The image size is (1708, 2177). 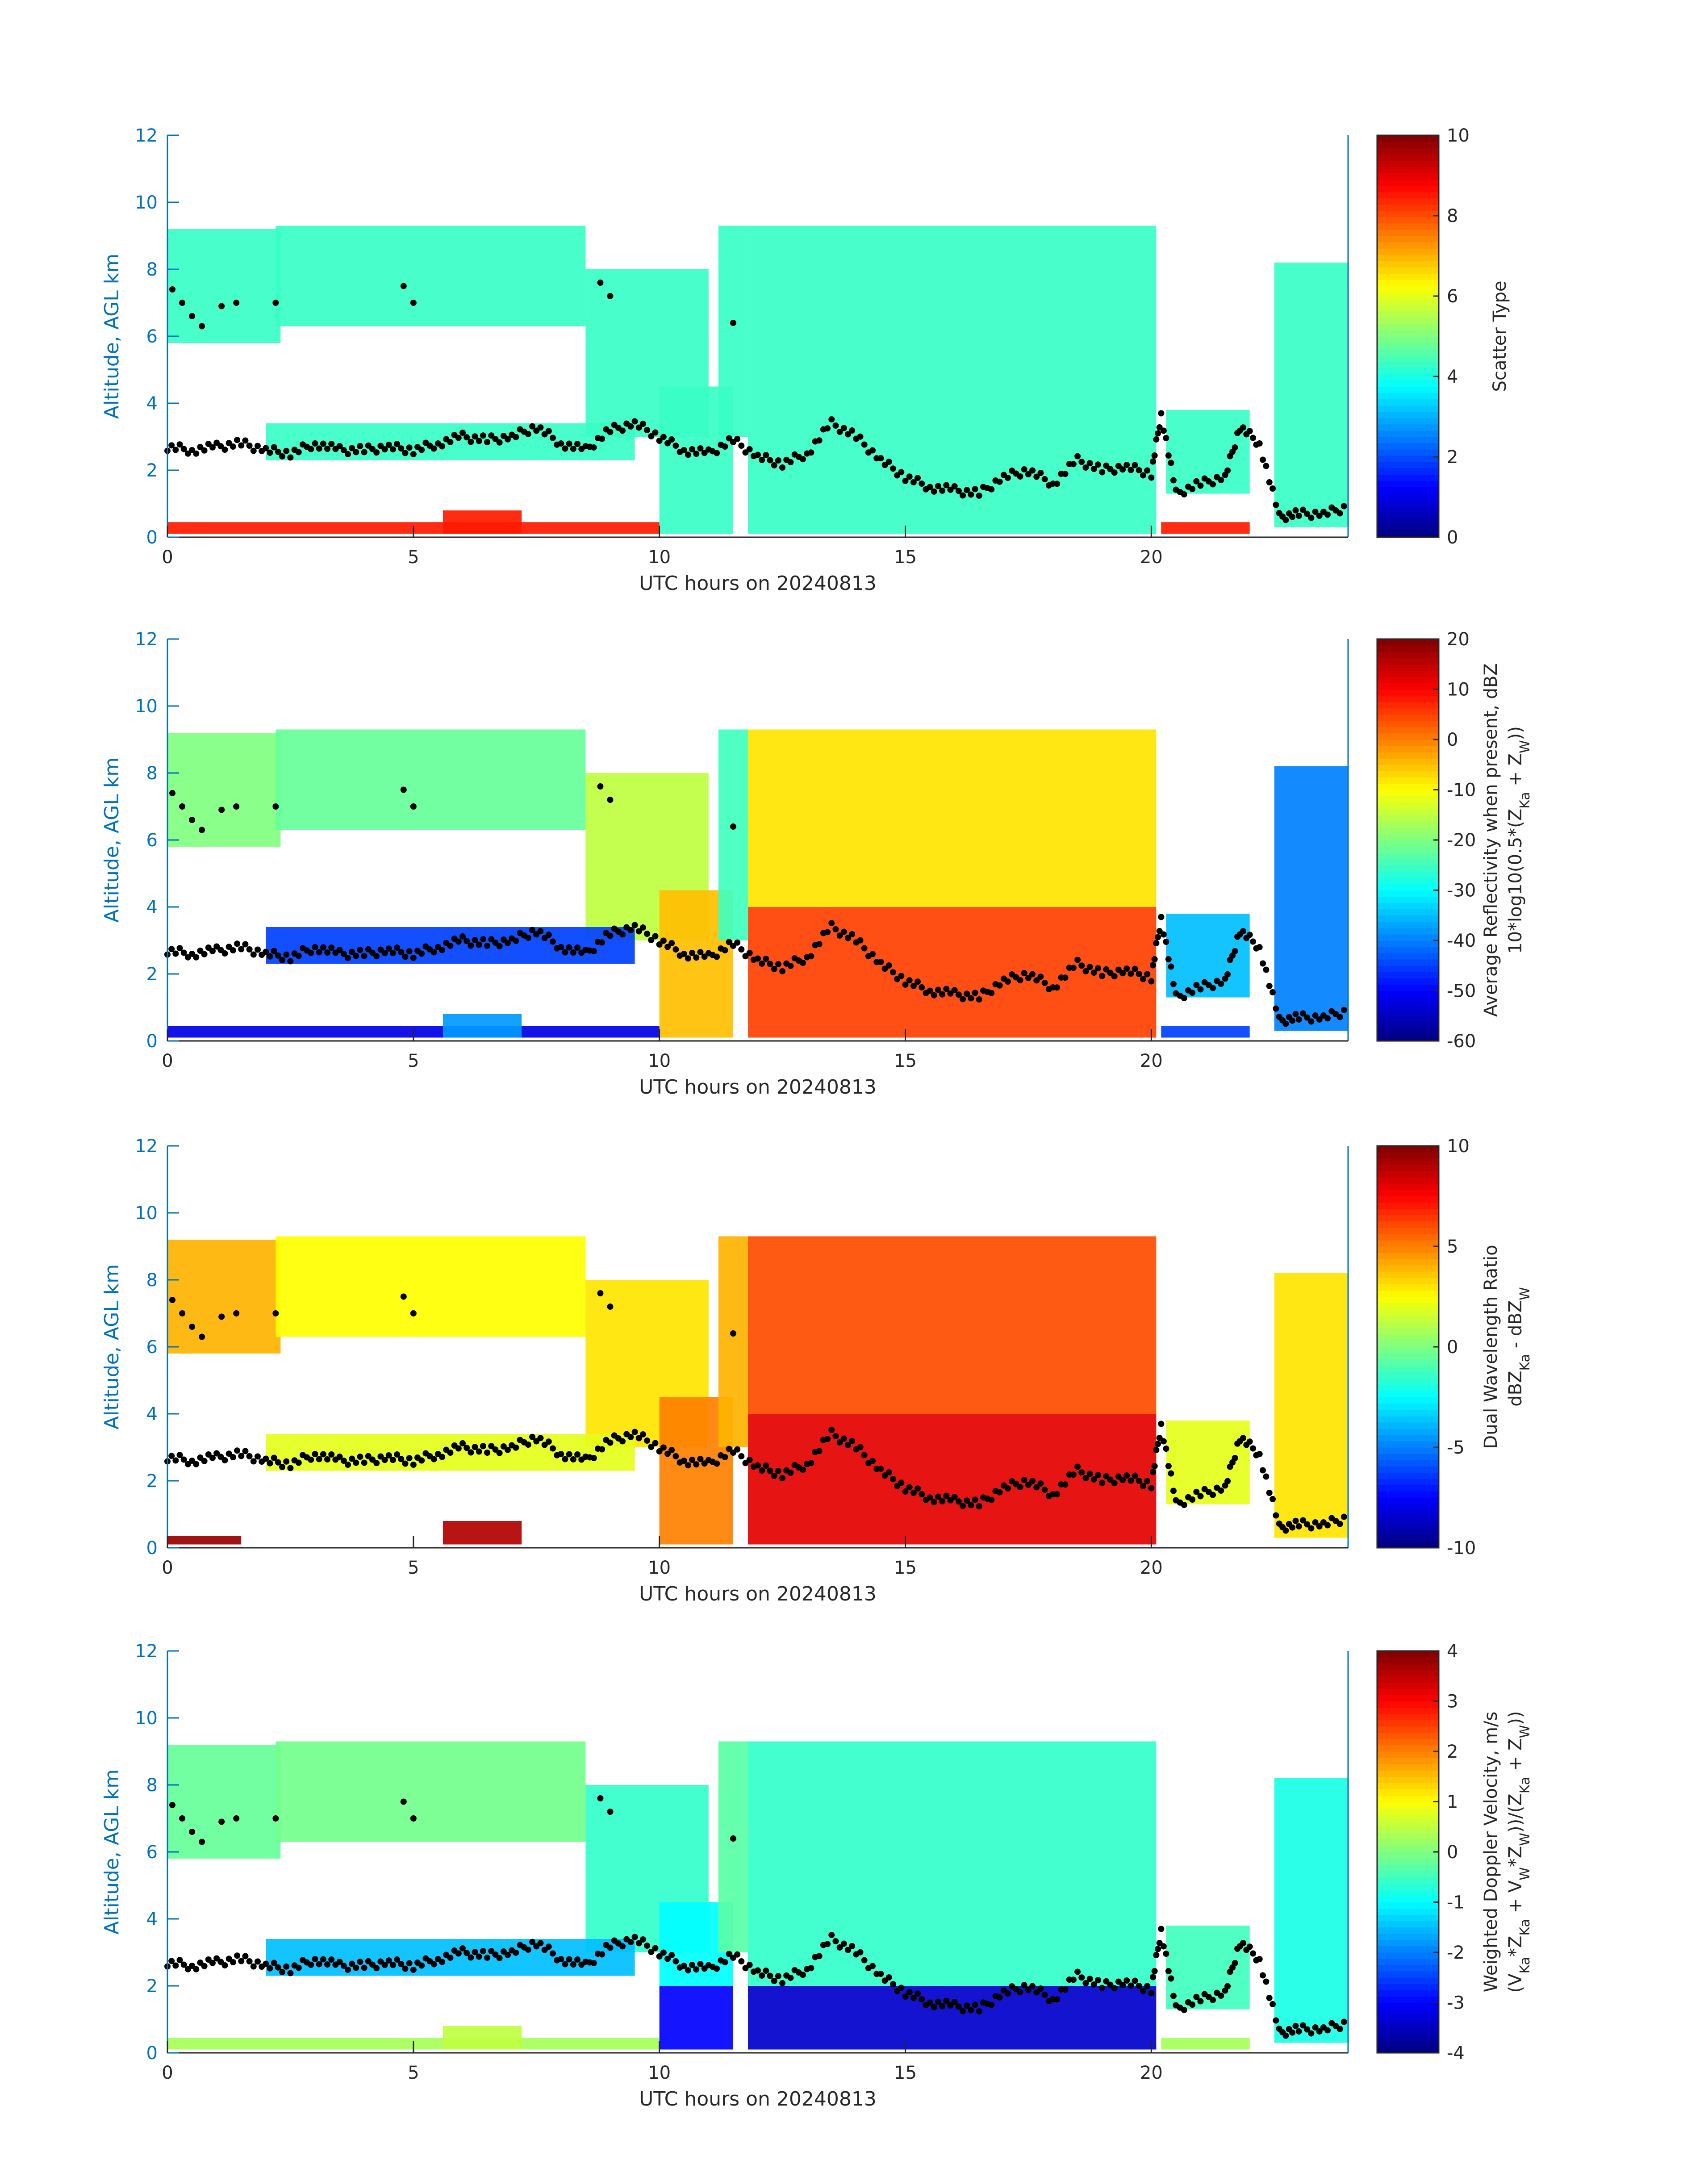 What do you see at coordinates (758, 583) in the screenshot?
I see `x-axis-label: UTC hours on 20240813` at bounding box center [758, 583].